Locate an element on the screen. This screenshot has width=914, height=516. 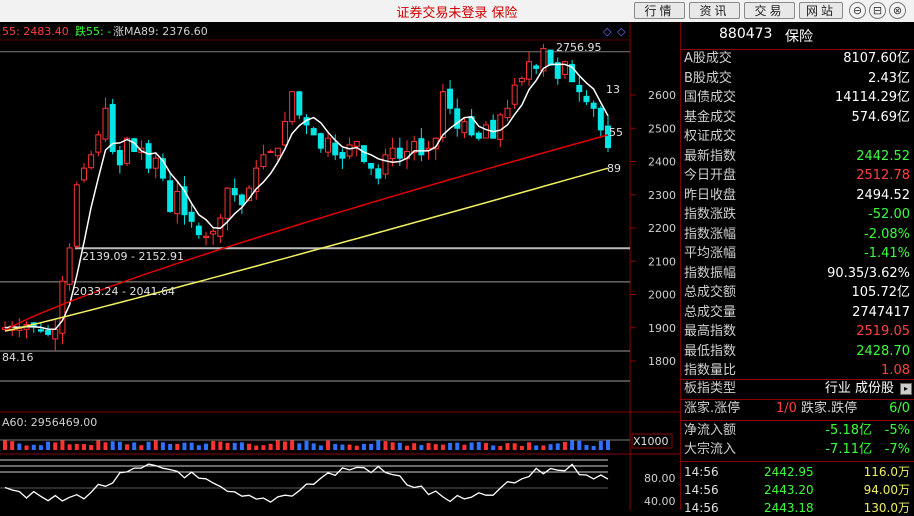
tick-time: 14:56 is located at coordinates (701, 490).